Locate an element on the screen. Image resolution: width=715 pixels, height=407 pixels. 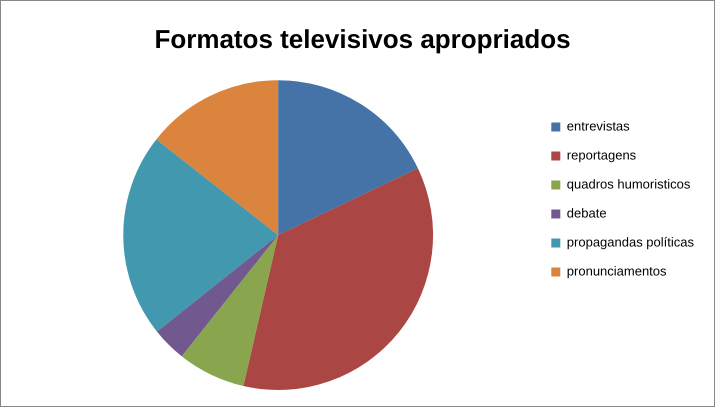
legend-label: entrevistas is located at coordinates (598, 126).